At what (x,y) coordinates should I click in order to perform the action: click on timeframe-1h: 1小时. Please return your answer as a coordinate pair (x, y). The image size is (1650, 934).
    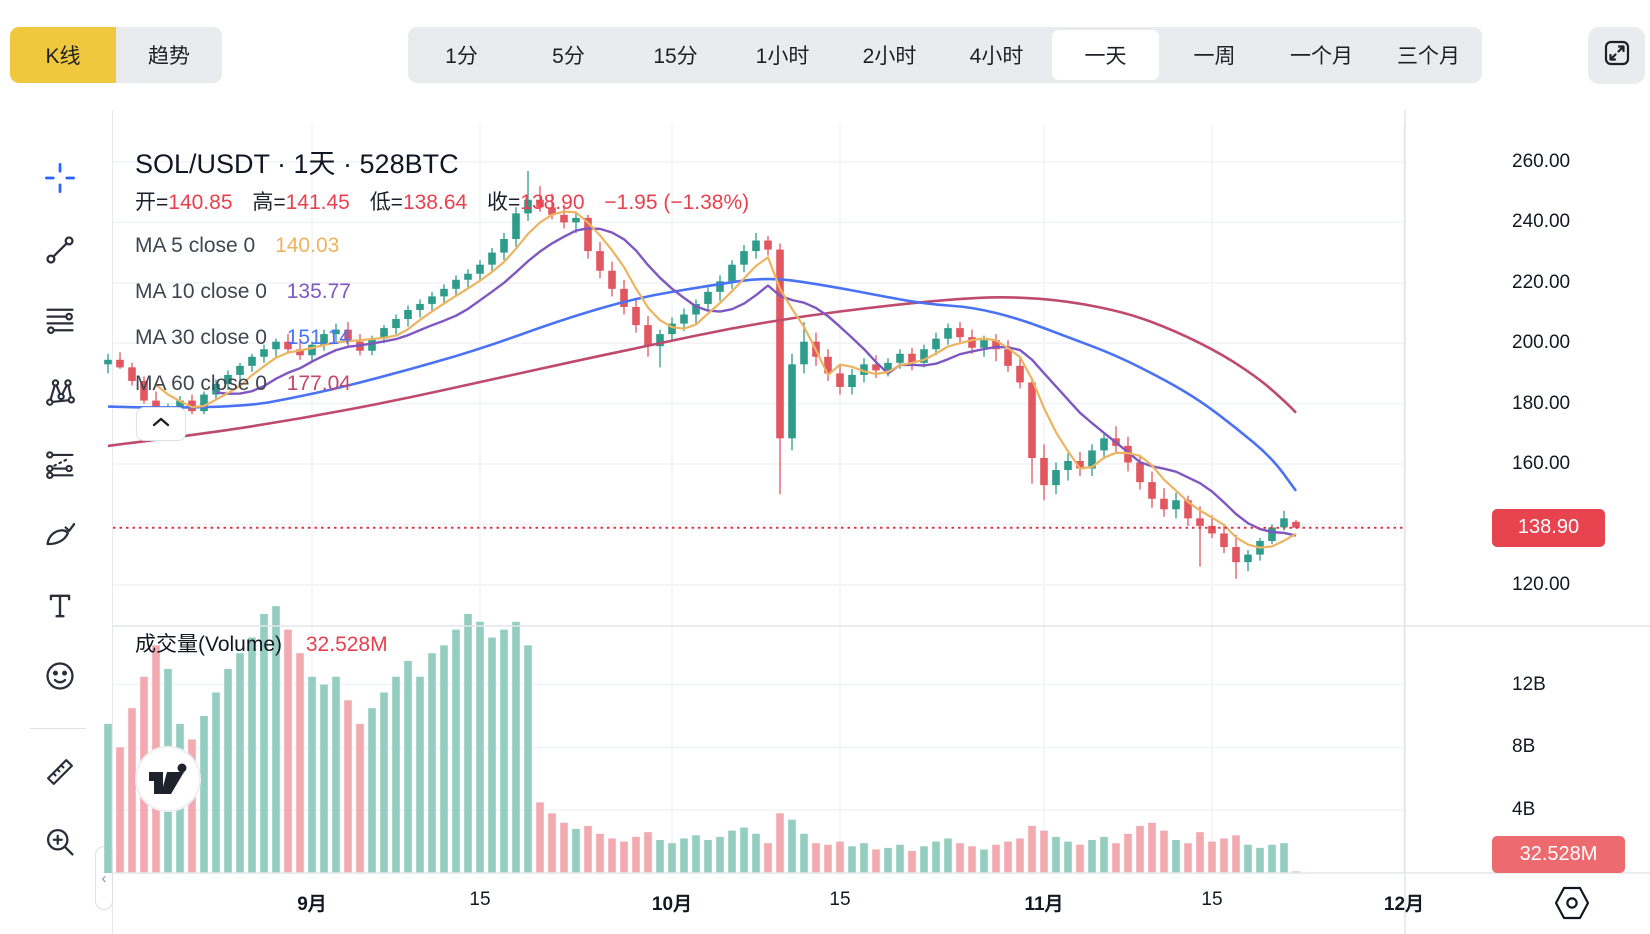
    Looking at the image, I should click on (782, 56).